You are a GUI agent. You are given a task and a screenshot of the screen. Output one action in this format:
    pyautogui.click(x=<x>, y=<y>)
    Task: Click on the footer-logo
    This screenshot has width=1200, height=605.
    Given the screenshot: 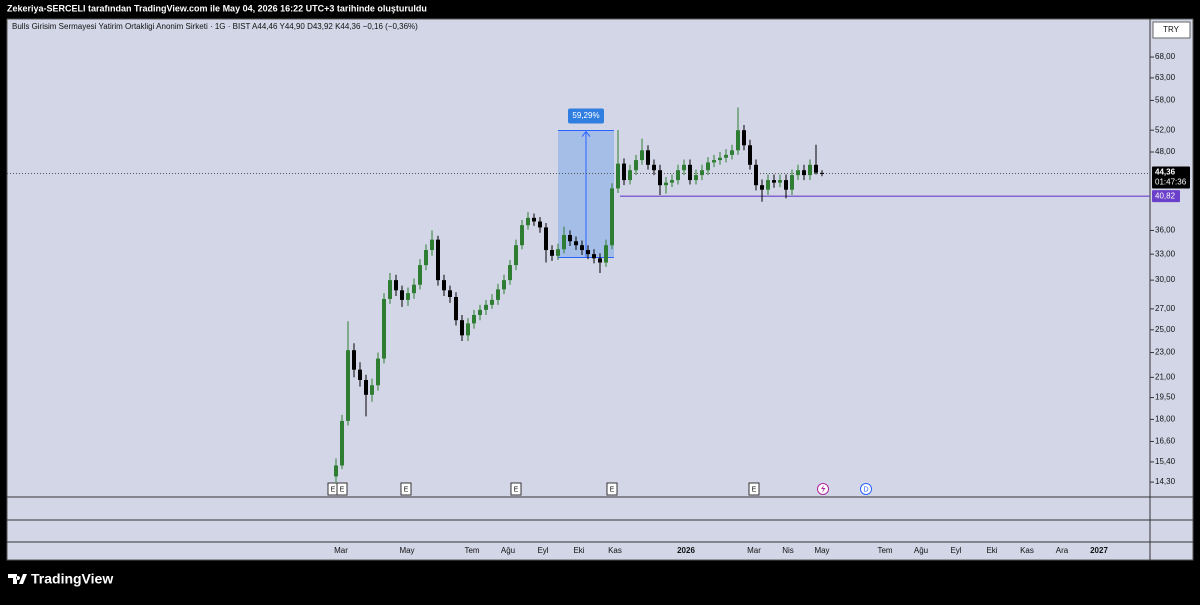 What is the action you would take?
    pyautogui.click(x=17, y=579)
    